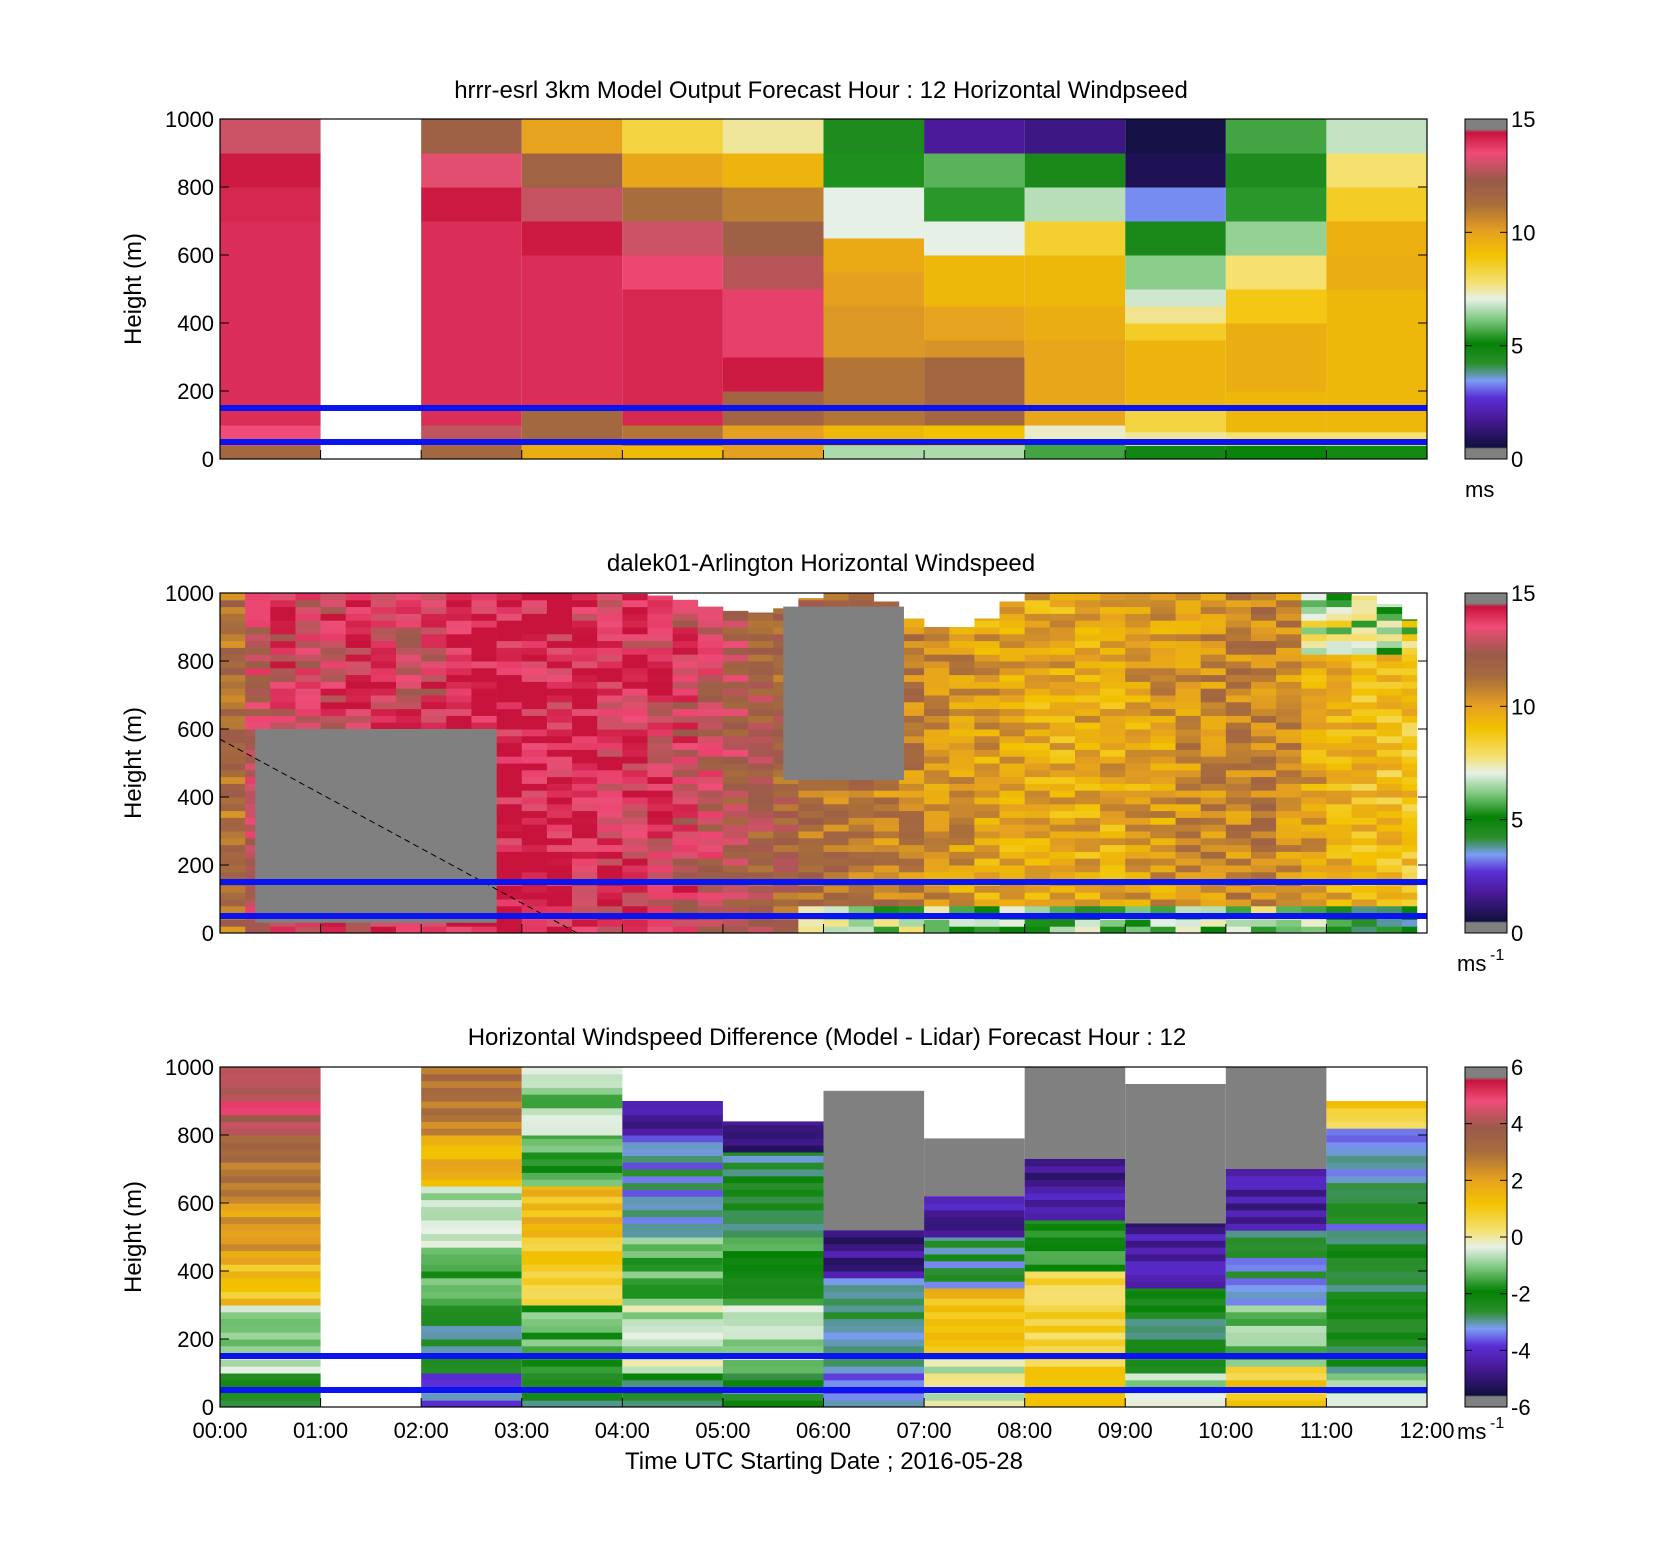 The height and width of the screenshot is (1561, 1680). I want to click on colorbar-tick-label: 5, so click(1517, 820).